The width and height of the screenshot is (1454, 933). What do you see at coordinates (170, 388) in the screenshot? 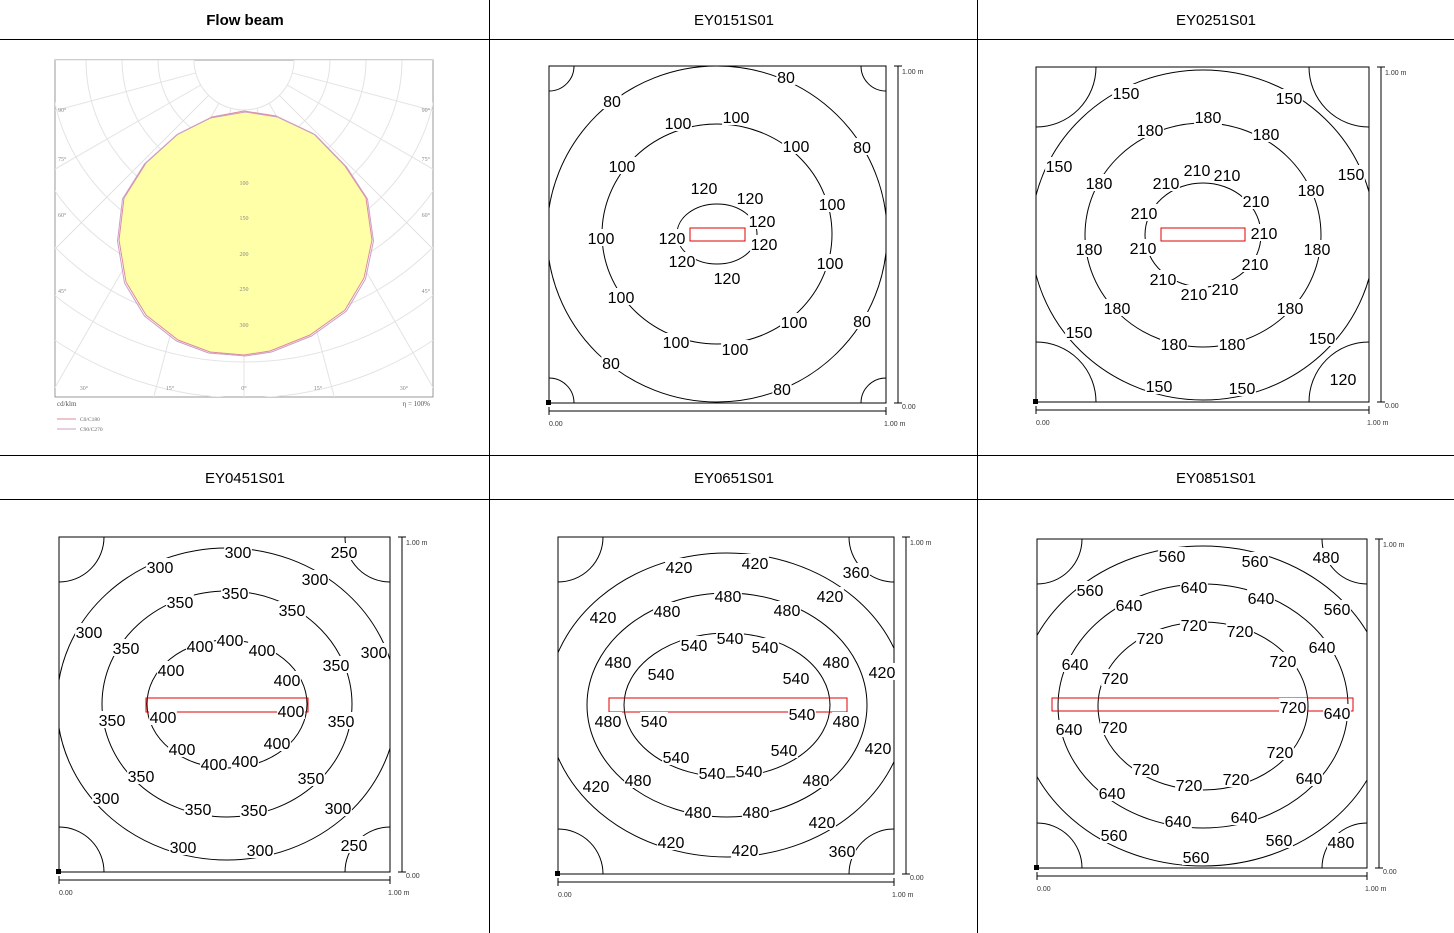
I see `polar-angle-label: 15°` at bounding box center [170, 388].